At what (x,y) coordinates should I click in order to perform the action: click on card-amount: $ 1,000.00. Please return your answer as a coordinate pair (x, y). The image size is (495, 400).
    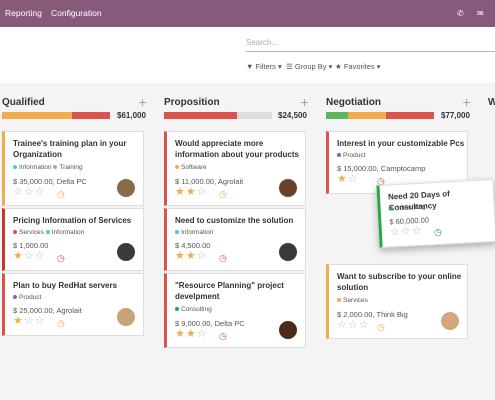
    Looking at the image, I should click on (31, 245).